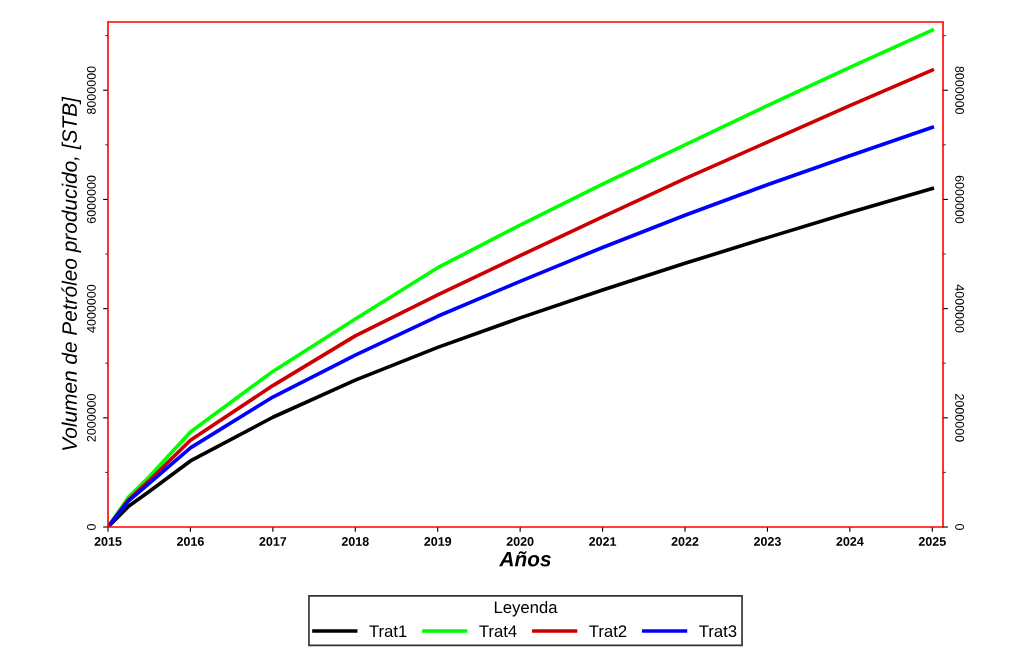 This screenshot has height=668, width=1029. What do you see at coordinates (526, 608) in the screenshot?
I see `legend-title: Leyenda` at bounding box center [526, 608].